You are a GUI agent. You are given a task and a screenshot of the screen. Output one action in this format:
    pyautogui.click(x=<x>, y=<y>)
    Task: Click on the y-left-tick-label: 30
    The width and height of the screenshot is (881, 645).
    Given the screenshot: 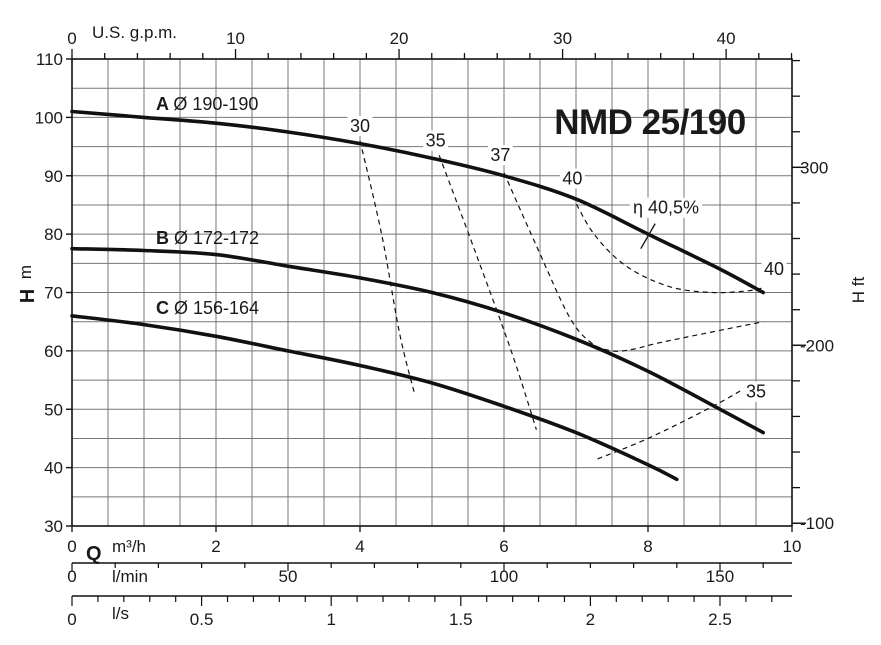 What is the action you would take?
    pyautogui.click(x=53, y=526)
    